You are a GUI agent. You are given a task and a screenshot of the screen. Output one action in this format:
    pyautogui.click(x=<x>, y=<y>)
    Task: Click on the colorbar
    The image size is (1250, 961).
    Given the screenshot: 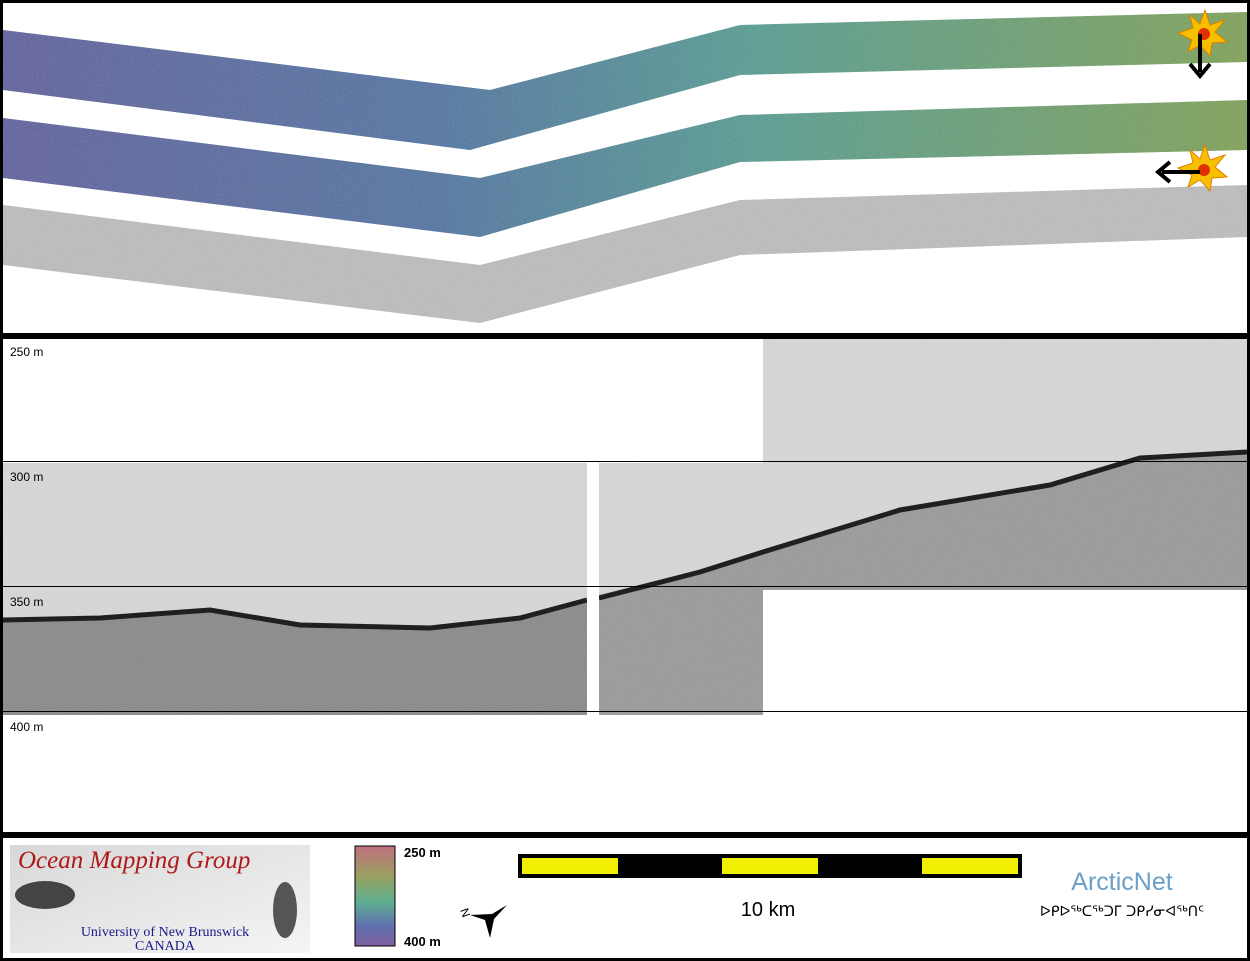 What is the action you would take?
    pyautogui.click(x=375, y=896)
    